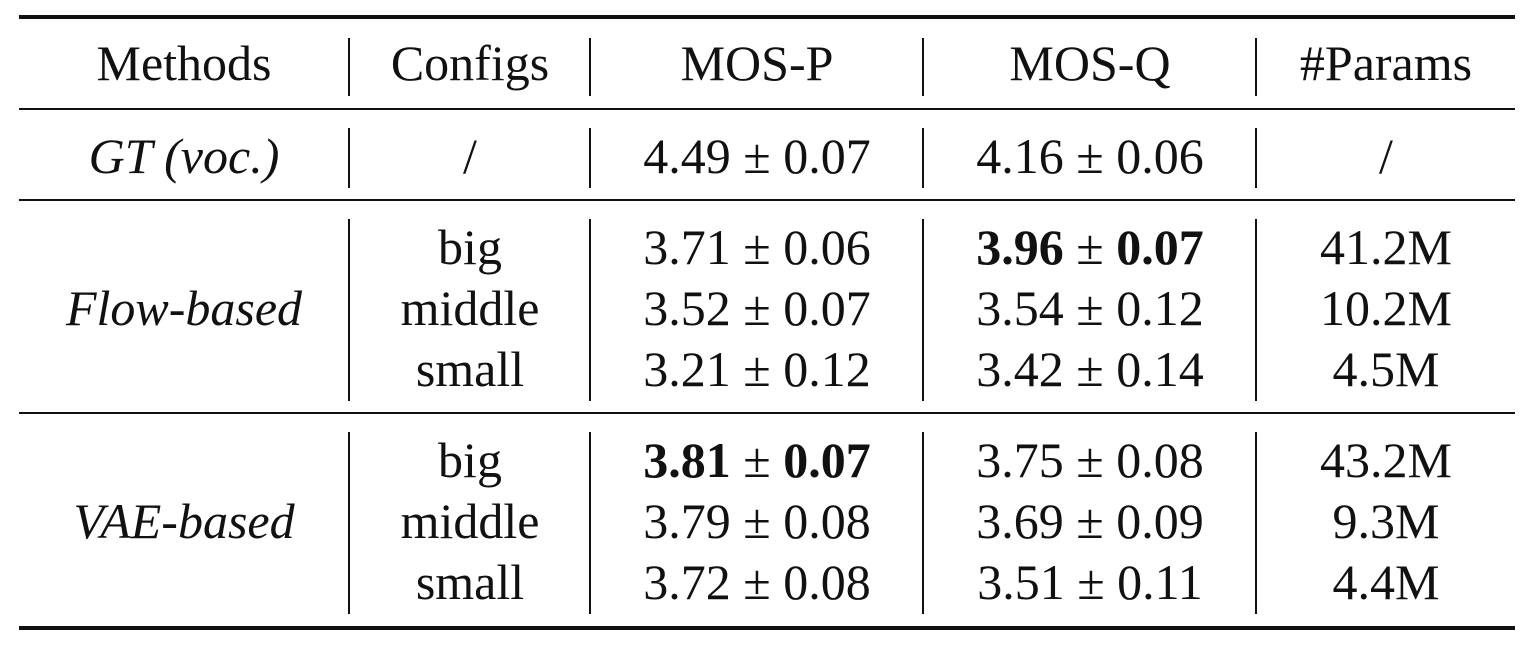  What do you see at coordinates (687, 582) in the screenshot?
I see `mean-value: 3.72` at bounding box center [687, 582].